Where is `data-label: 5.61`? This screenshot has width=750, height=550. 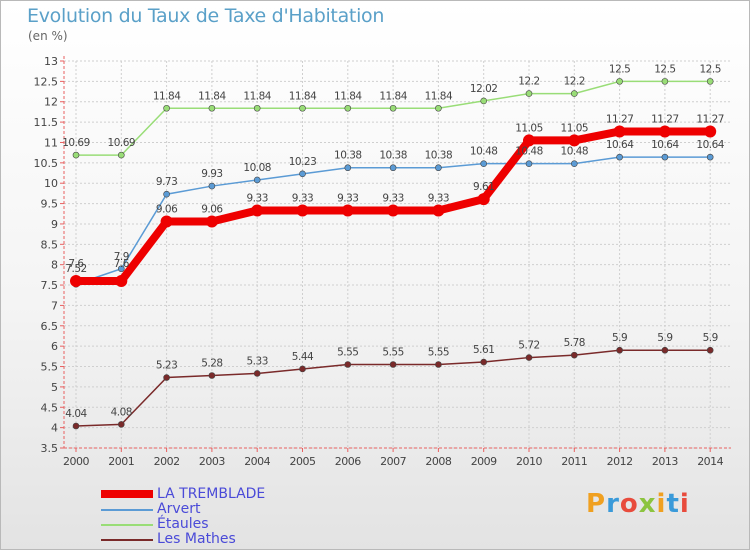
data-label: 5.61 is located at coordinates (483, 350).